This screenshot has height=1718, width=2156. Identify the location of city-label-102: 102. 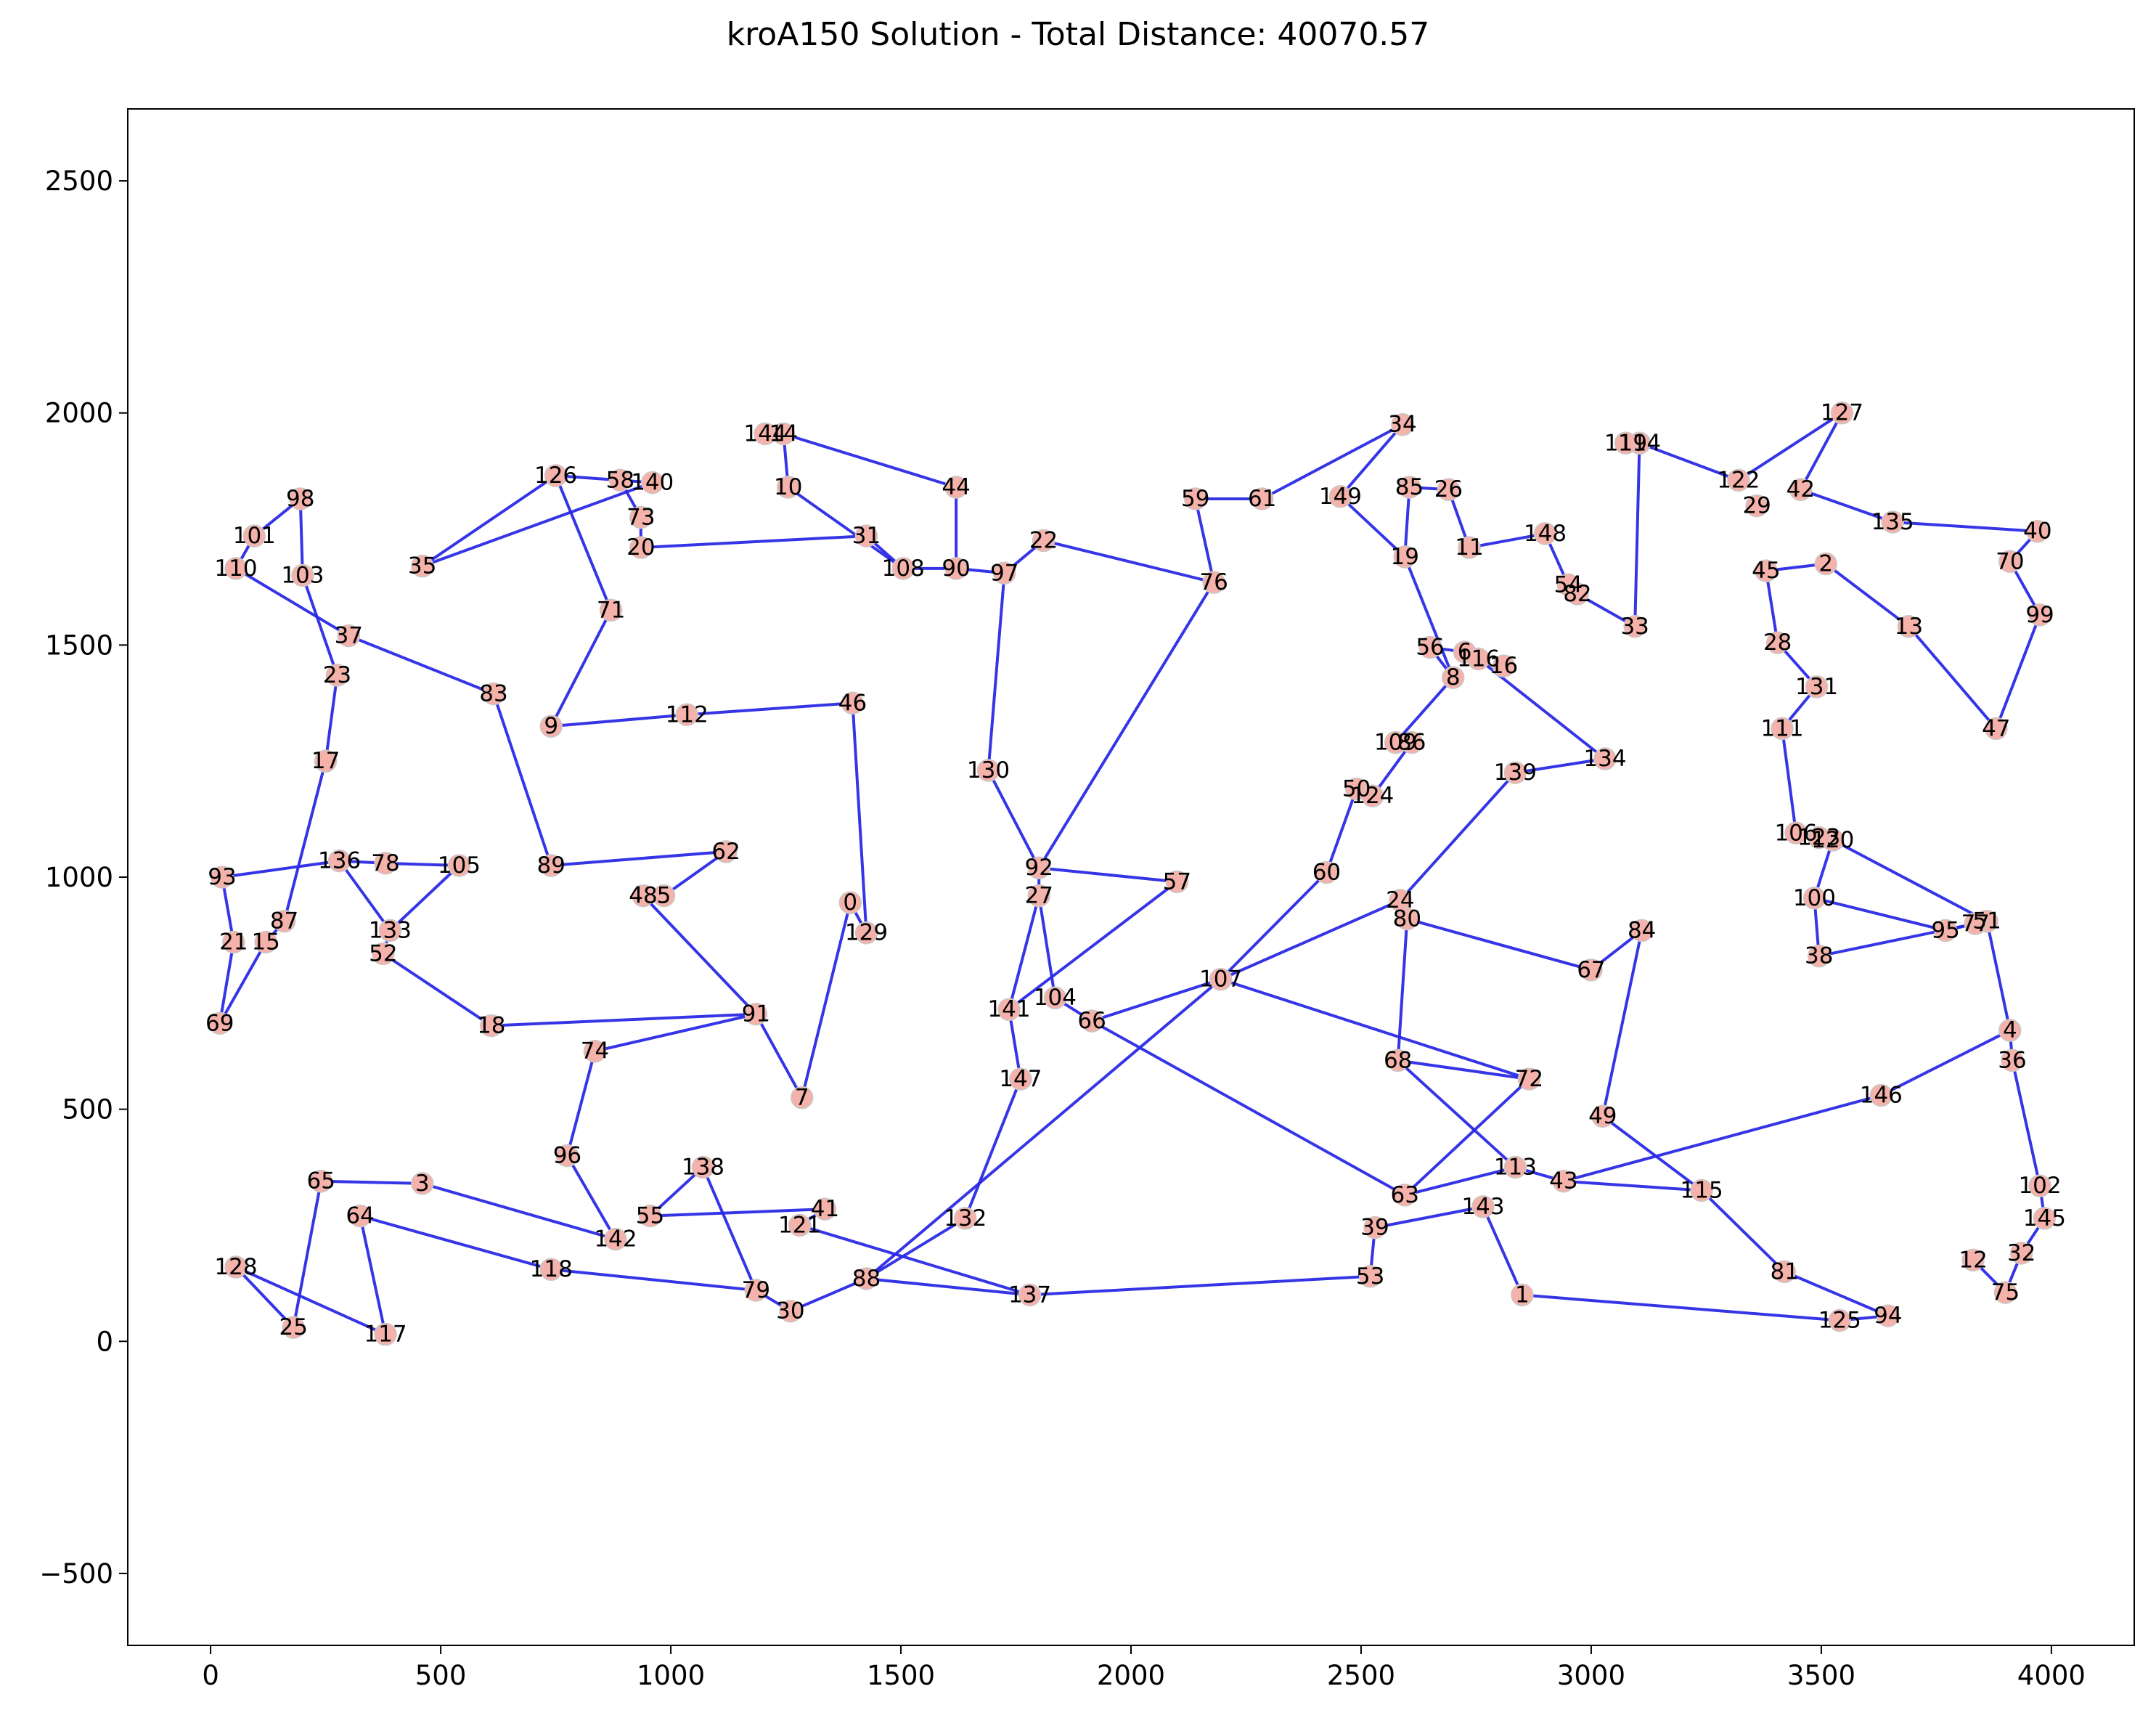
(2040, 1186).